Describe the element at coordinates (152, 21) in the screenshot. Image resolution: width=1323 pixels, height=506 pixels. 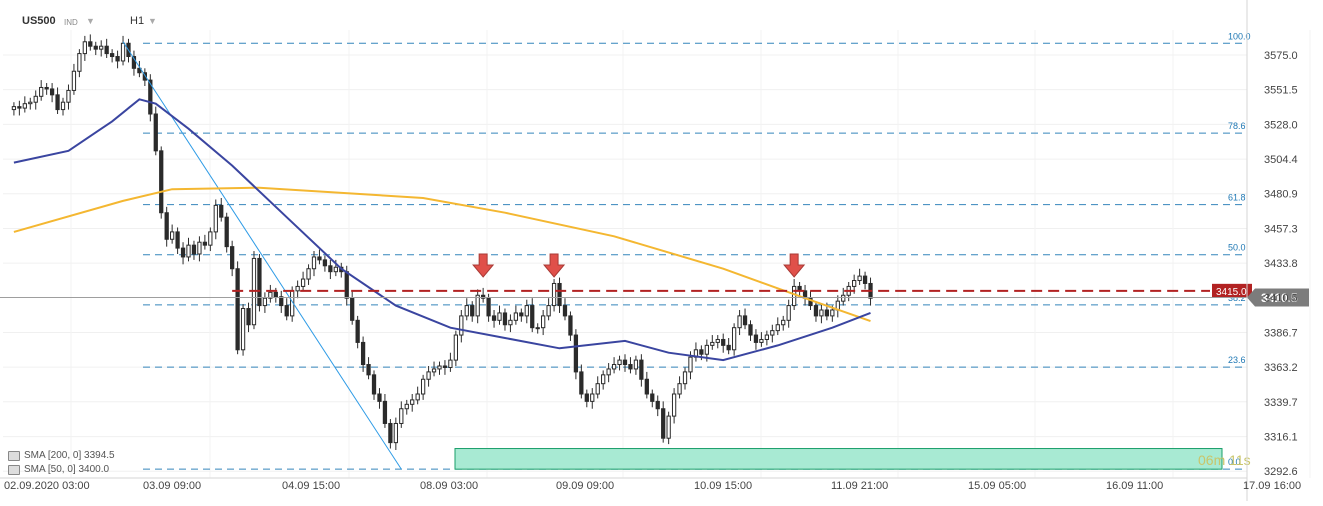
I see `timeframe-dropdown-icon: ▼` at that location.